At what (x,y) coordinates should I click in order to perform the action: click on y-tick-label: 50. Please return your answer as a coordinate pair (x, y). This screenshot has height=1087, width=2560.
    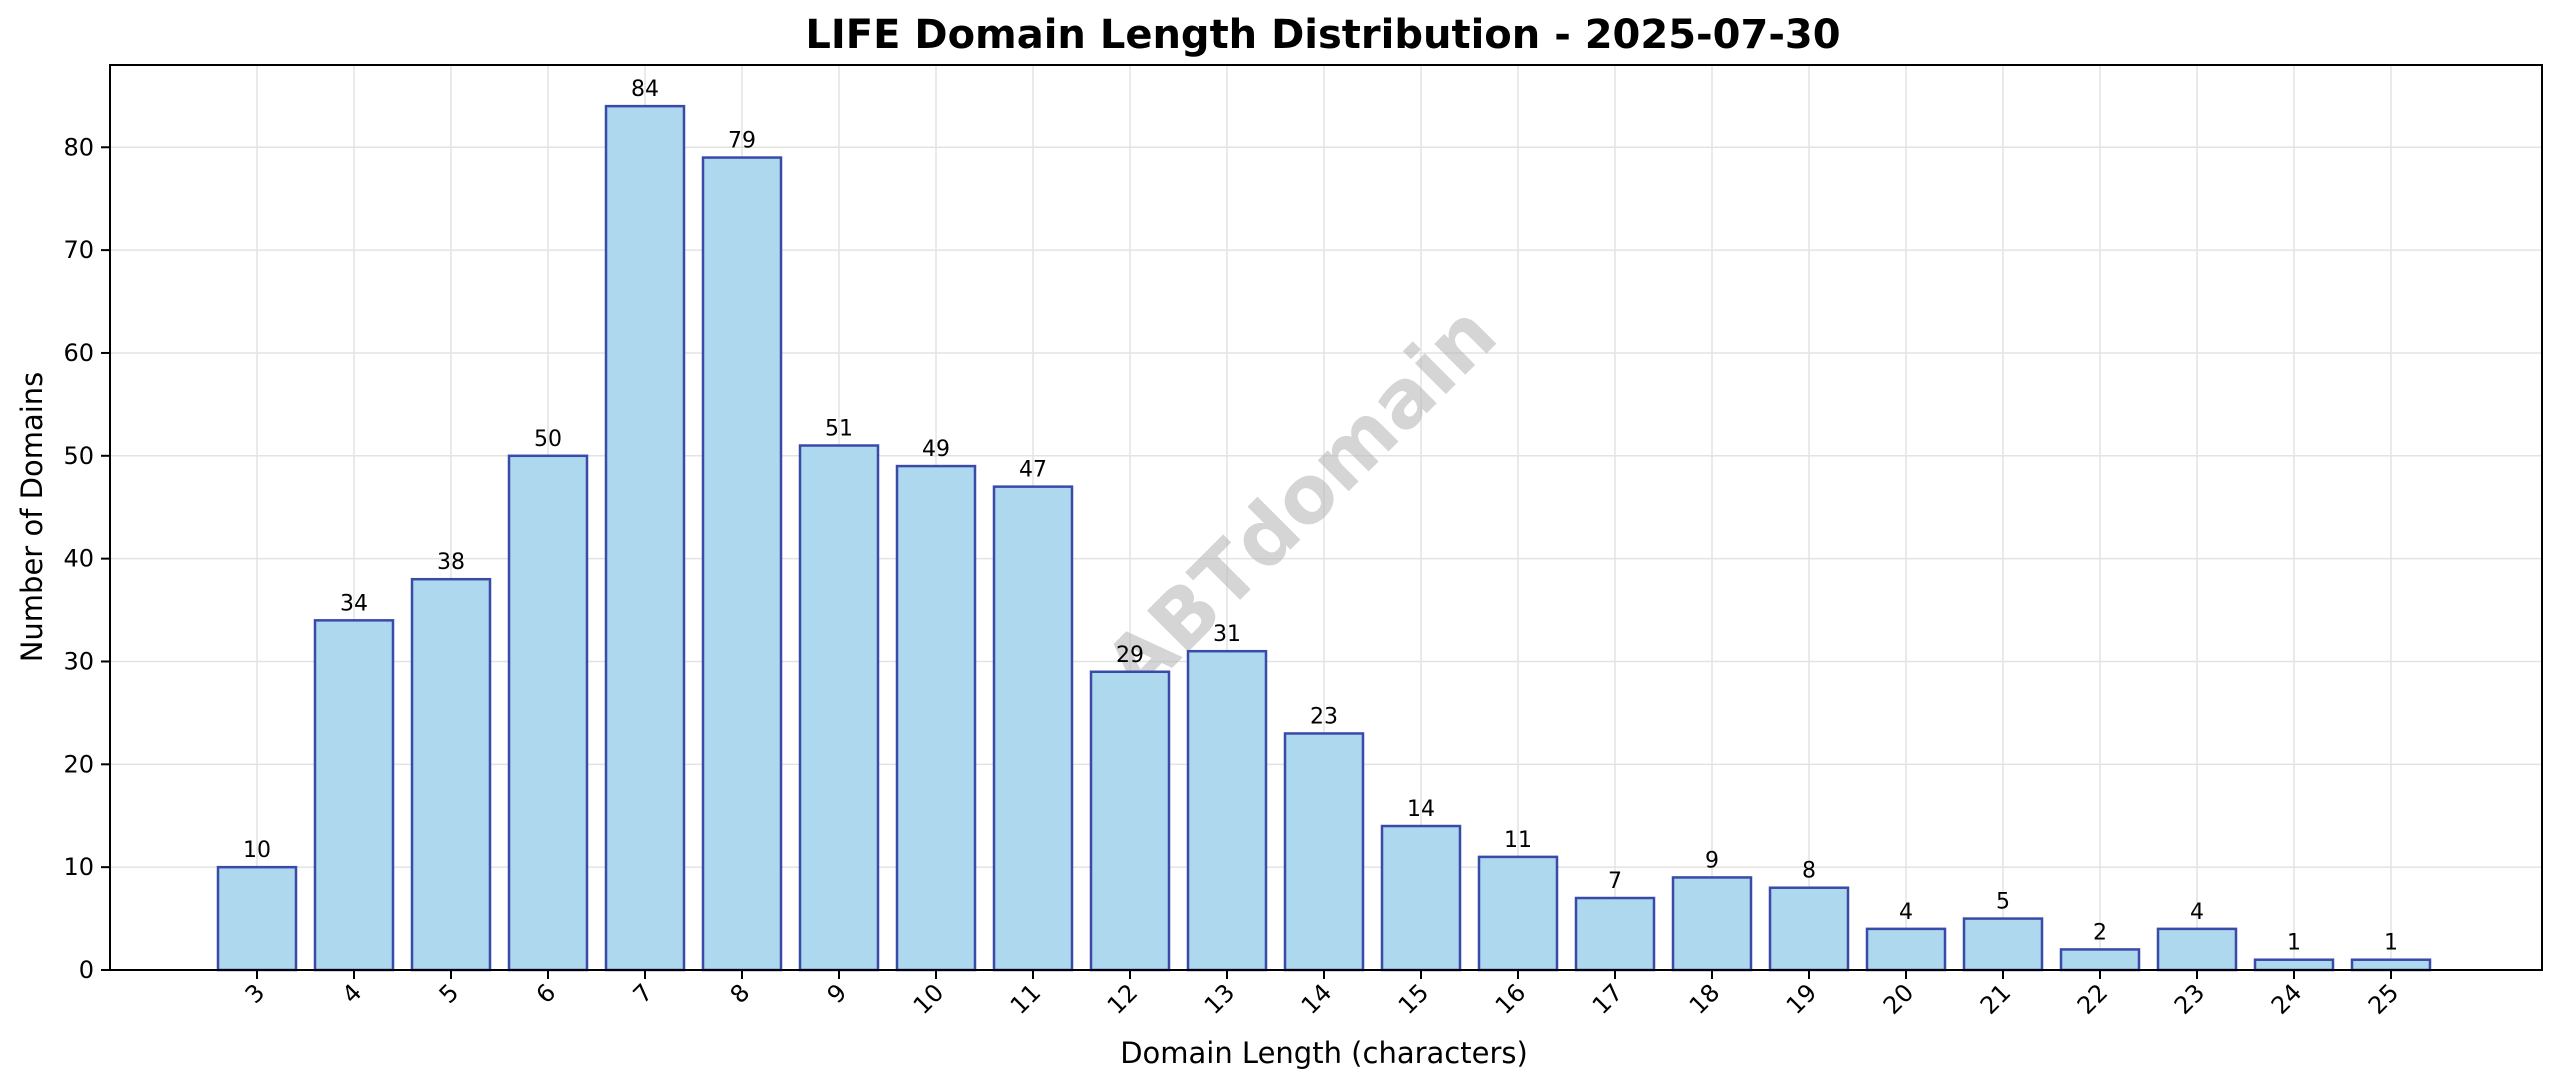
    Looking at the image, I should click on (78, 456).